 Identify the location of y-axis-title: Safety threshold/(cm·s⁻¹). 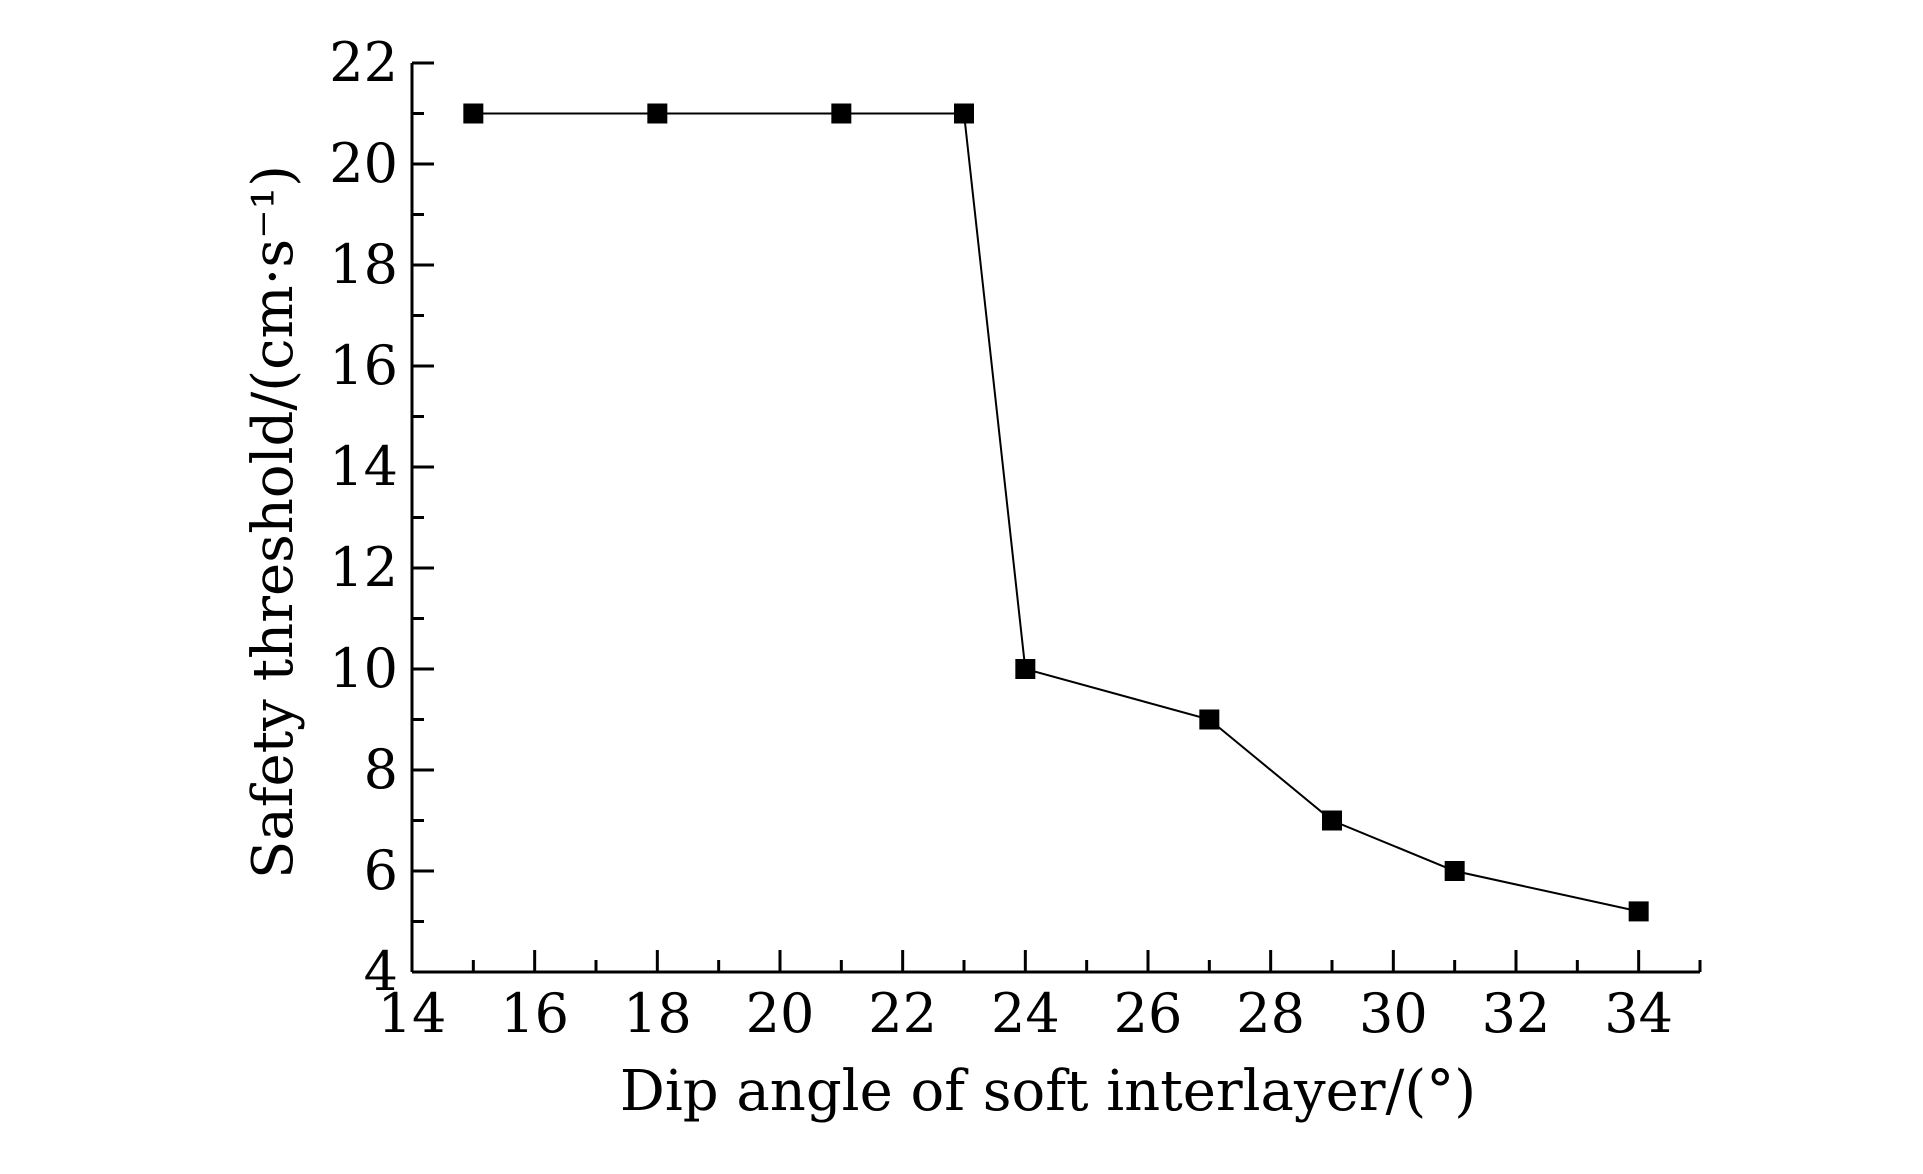
(273, 522).